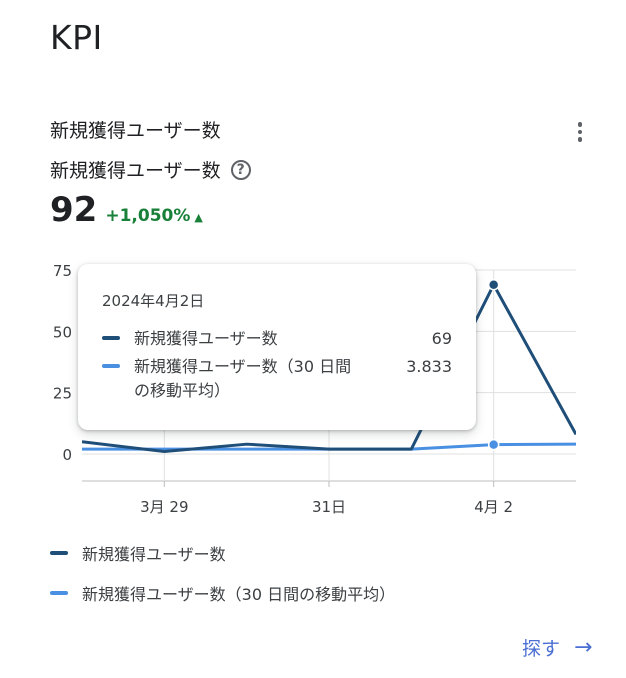 This screenshot has height=678, width=626. I want to click on tooltip-series-value: 3.833, so click(429, 366).